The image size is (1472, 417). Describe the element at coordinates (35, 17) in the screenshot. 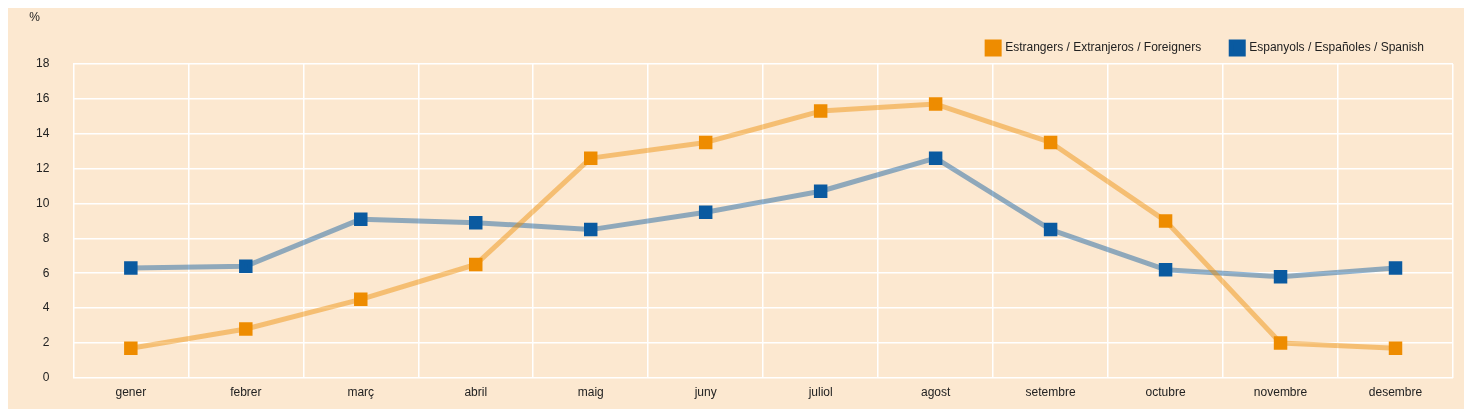

I see `y-axis-title: %` at that location.